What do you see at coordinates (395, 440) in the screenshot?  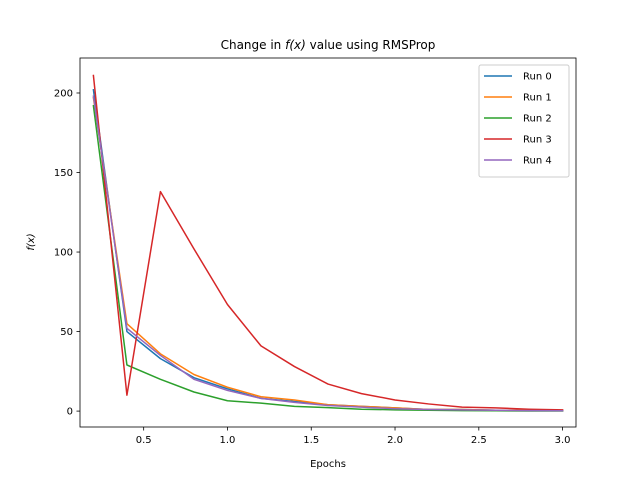 I see `x-tick-label: 2.0` at bounding box center [395, 440].